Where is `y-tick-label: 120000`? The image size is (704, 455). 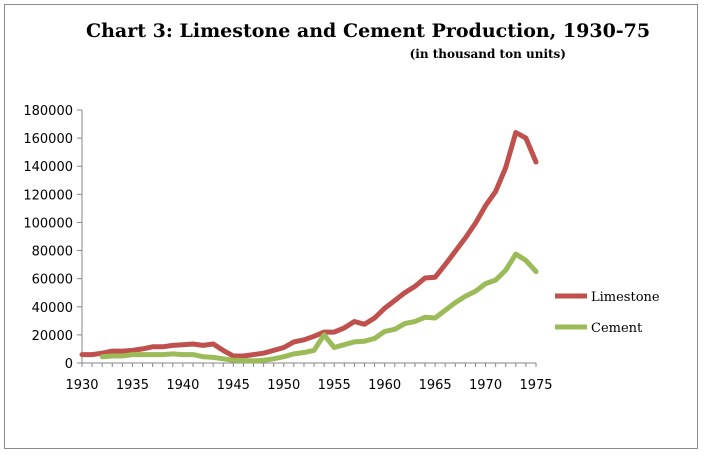
y-tick-label: 120000 is located at coordinates (48, 195).